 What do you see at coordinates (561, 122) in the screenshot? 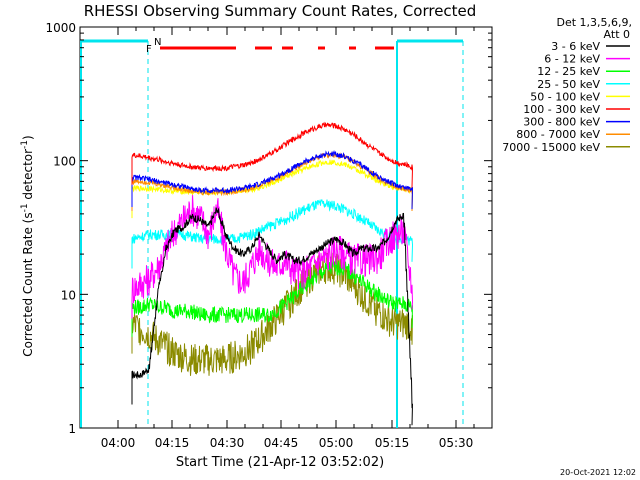
I see `legend-label: 300 - 800 keV` at bounding box center [561, 122].